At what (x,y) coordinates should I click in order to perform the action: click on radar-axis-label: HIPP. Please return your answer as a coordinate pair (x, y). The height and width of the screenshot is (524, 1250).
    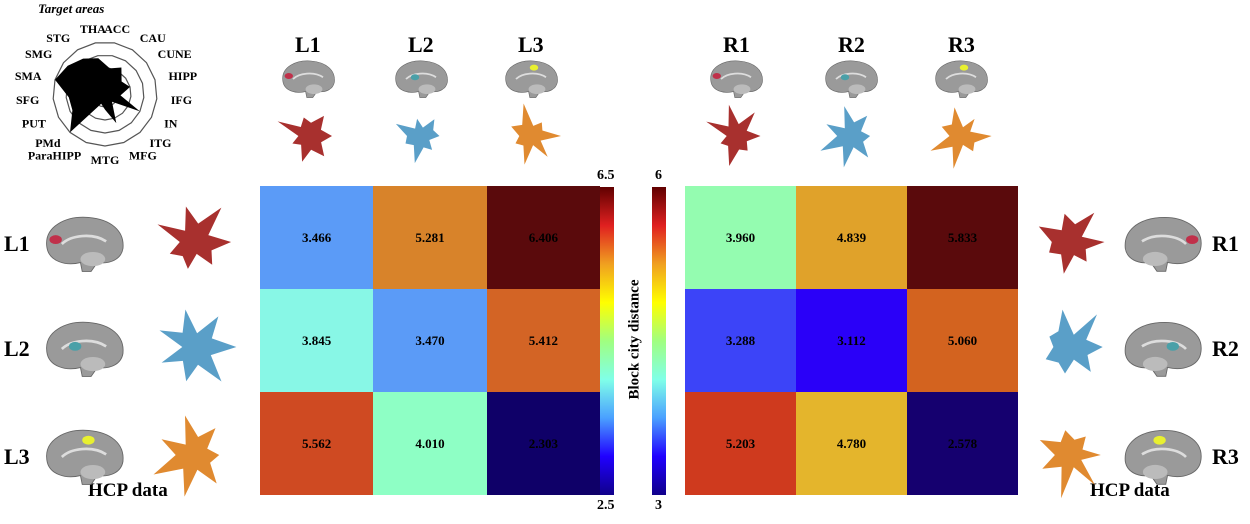
    Looking at the image, I should click on (182, 76).